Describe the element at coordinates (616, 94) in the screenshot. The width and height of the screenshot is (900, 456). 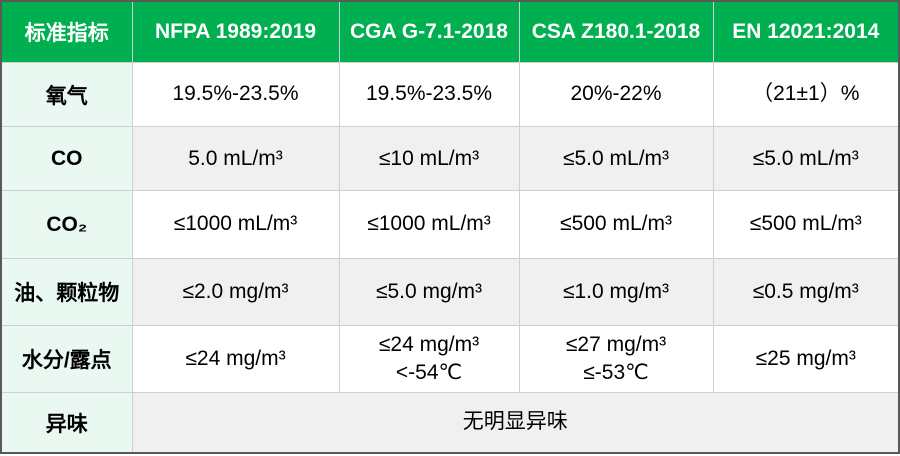
I see `cell-oxygen-csa: 20%-22%` at that location.